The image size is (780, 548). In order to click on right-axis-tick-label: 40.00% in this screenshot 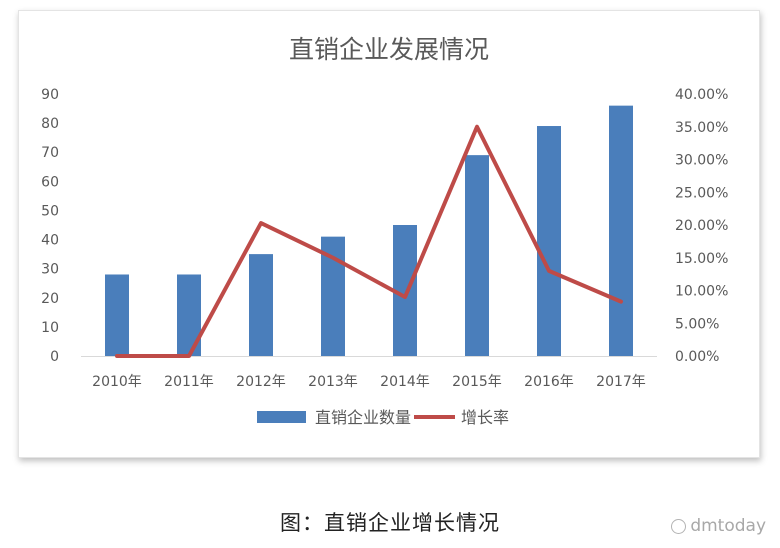, I will do `click(701, 95)`.